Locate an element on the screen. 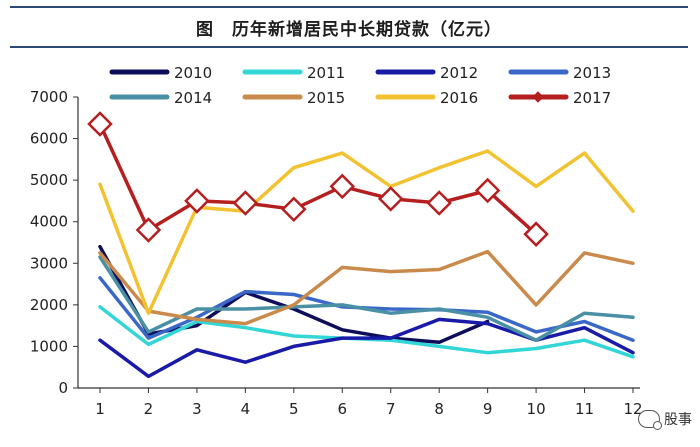 This screenshot has height=447, width=700. x-tick-label: 7 is located at coordinates (391, 409).